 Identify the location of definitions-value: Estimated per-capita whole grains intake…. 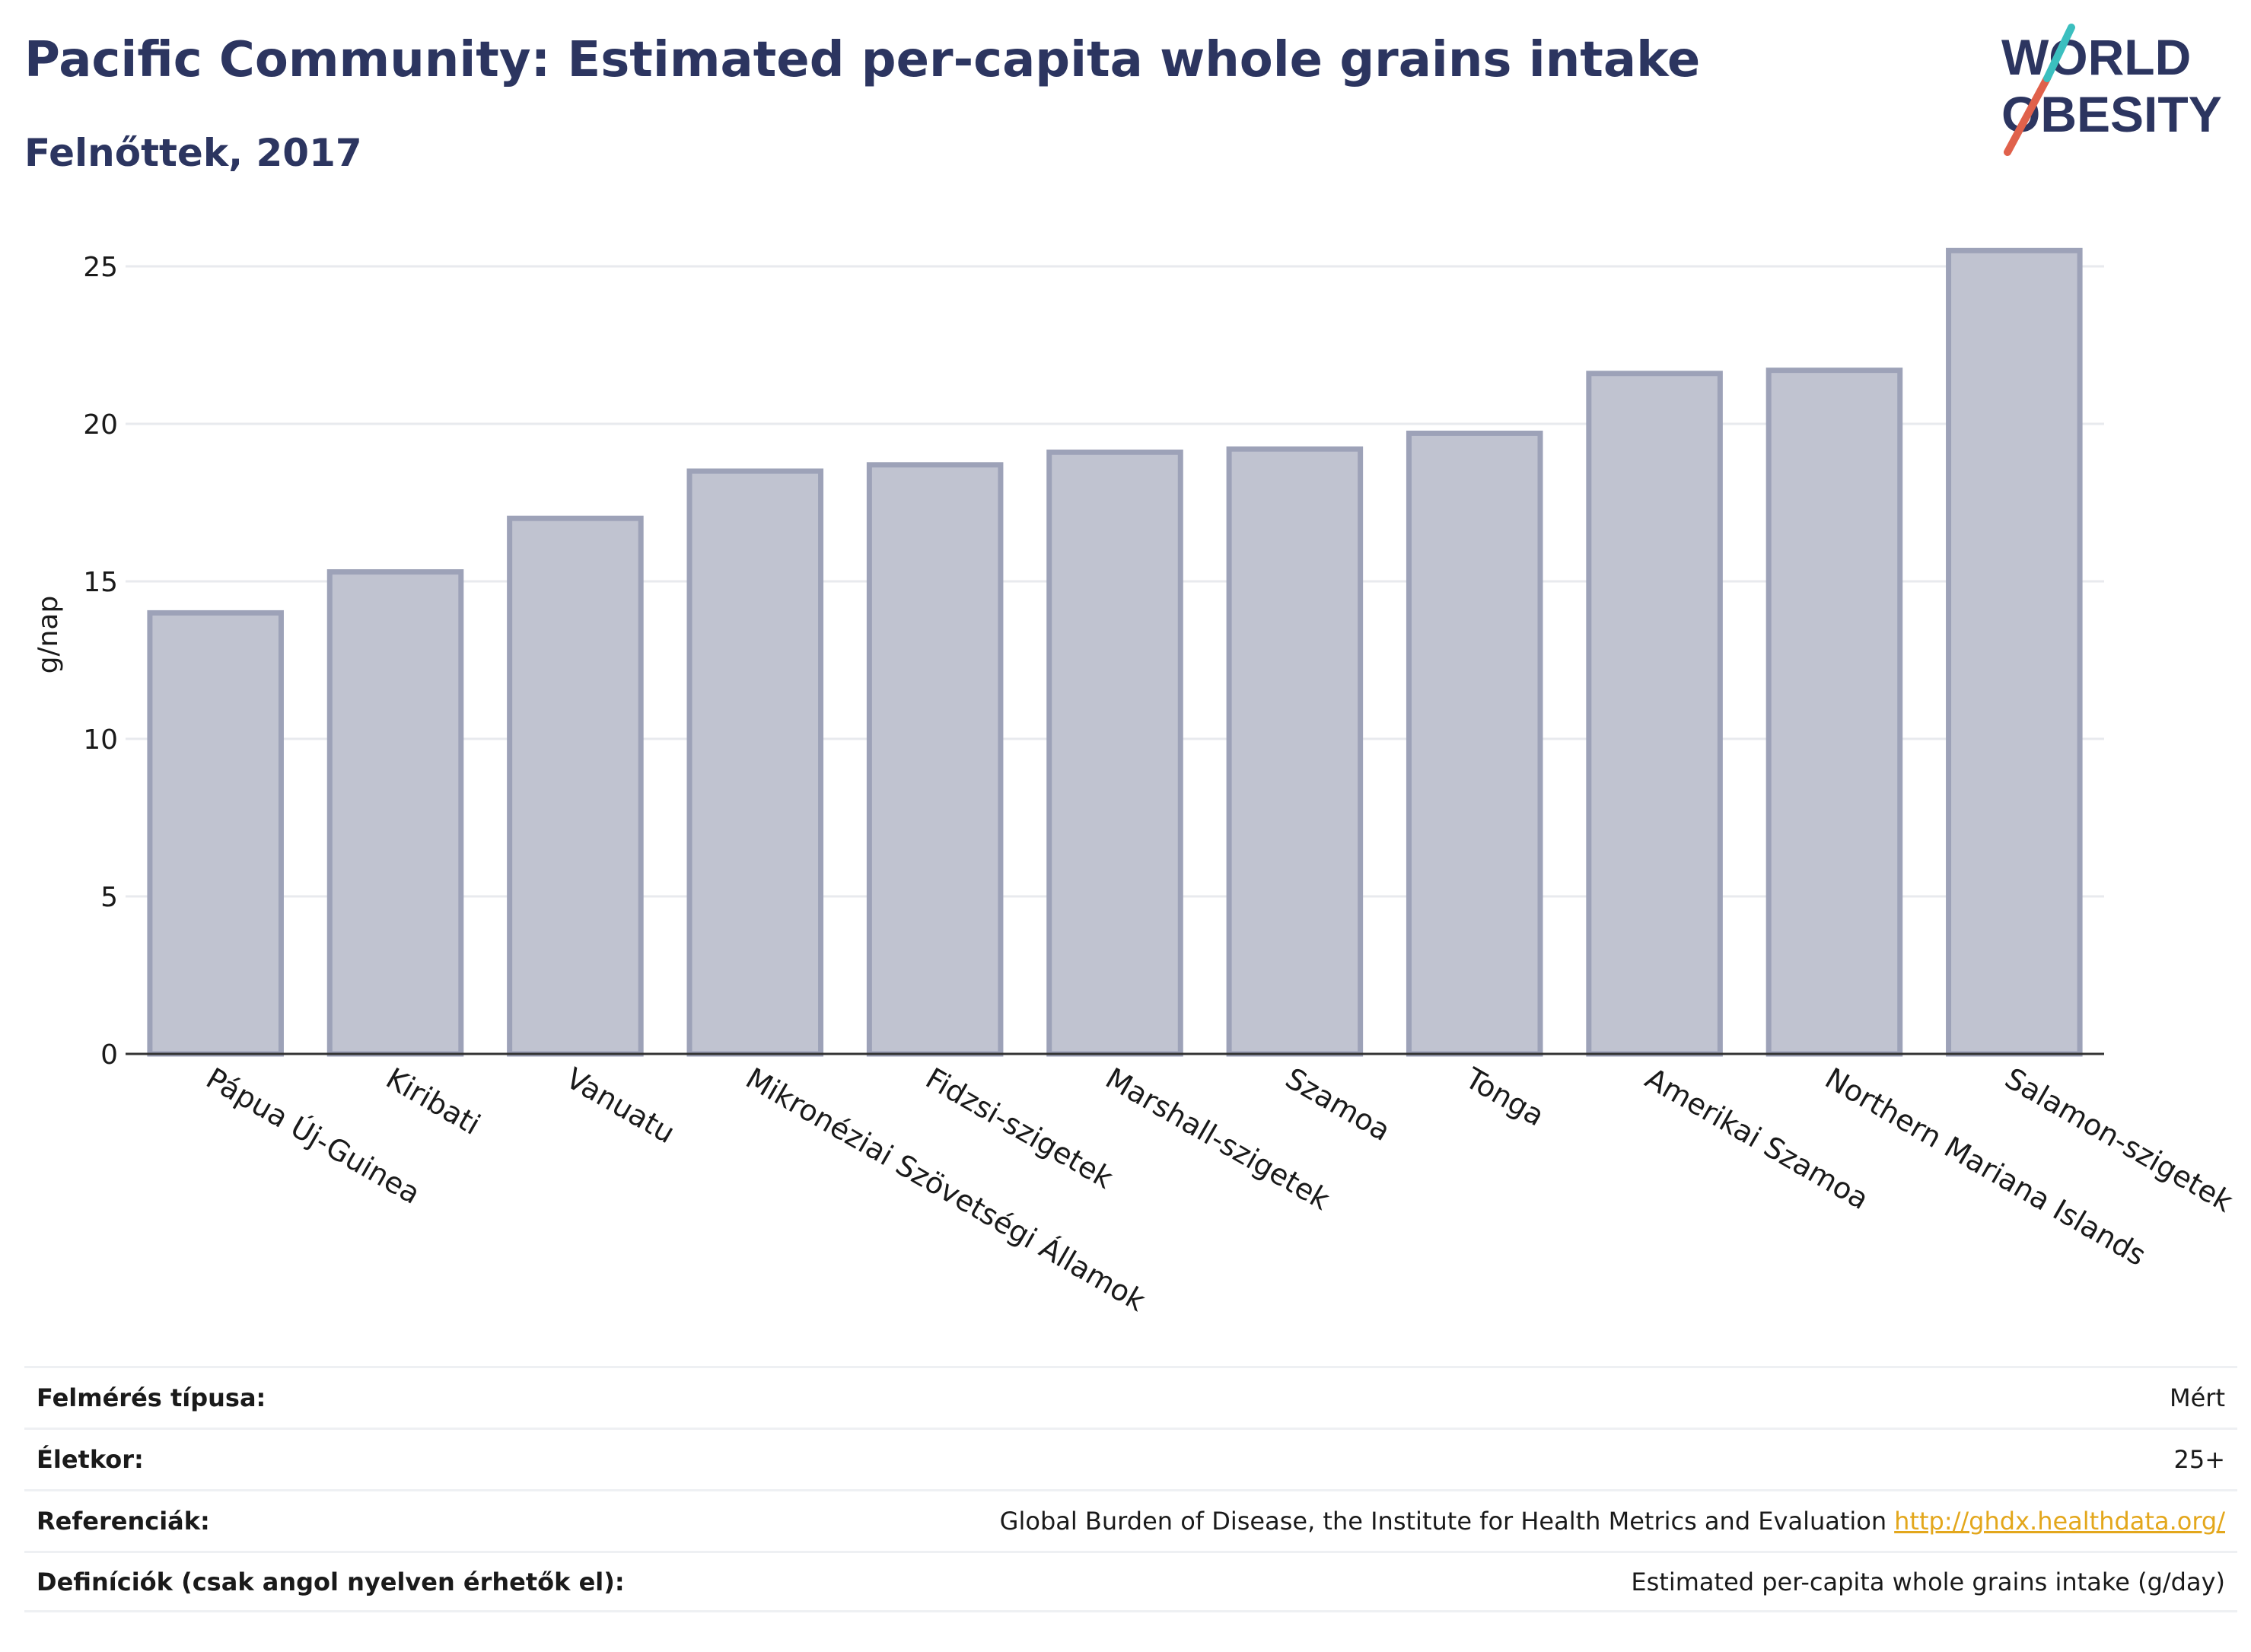
(1928, 1581).